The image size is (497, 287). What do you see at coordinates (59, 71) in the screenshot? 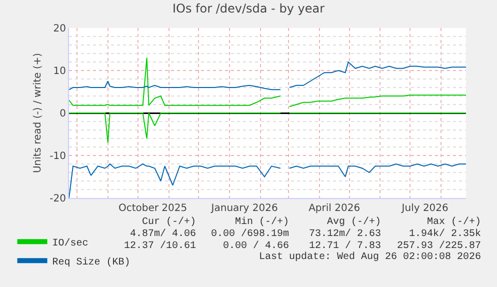
I see `y-tick-label: 10` at bounding box center [59, 71].